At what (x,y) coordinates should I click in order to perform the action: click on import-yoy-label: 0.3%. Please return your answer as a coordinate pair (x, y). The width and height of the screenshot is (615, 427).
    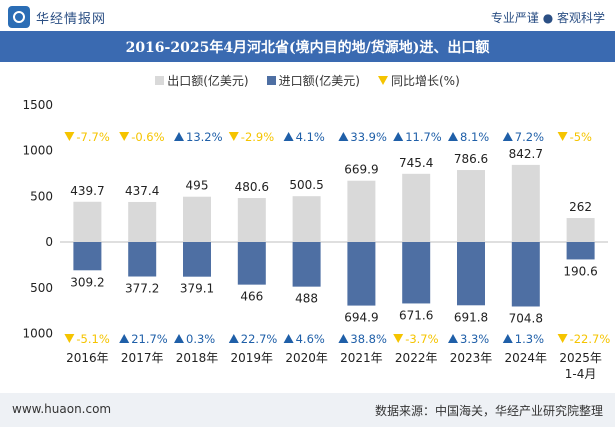
    Looking at the image, I should click on (200, 339).